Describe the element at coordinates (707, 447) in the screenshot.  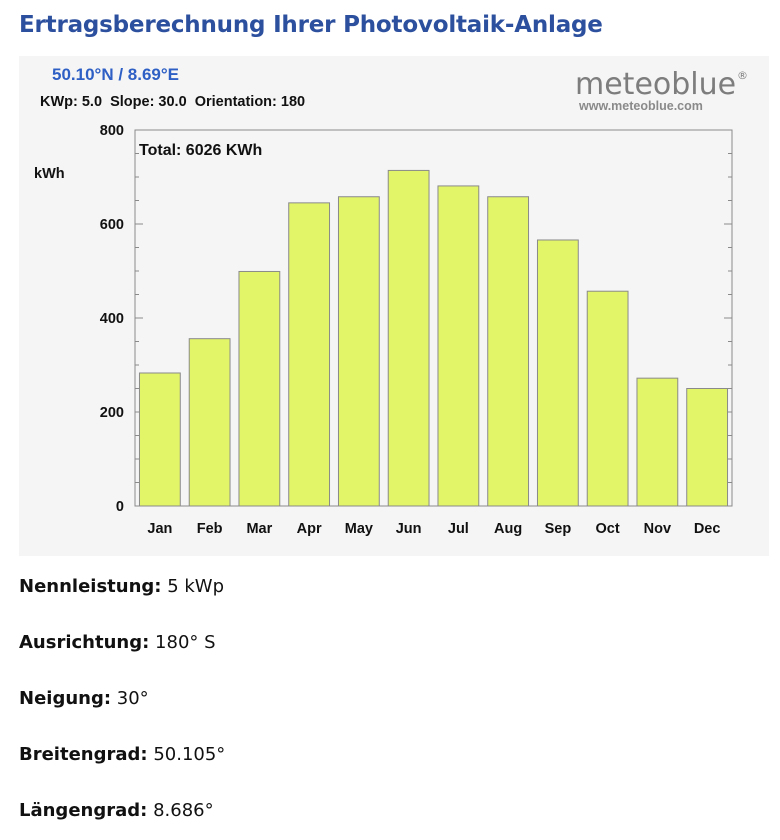
I see `bar-dec` at that location.